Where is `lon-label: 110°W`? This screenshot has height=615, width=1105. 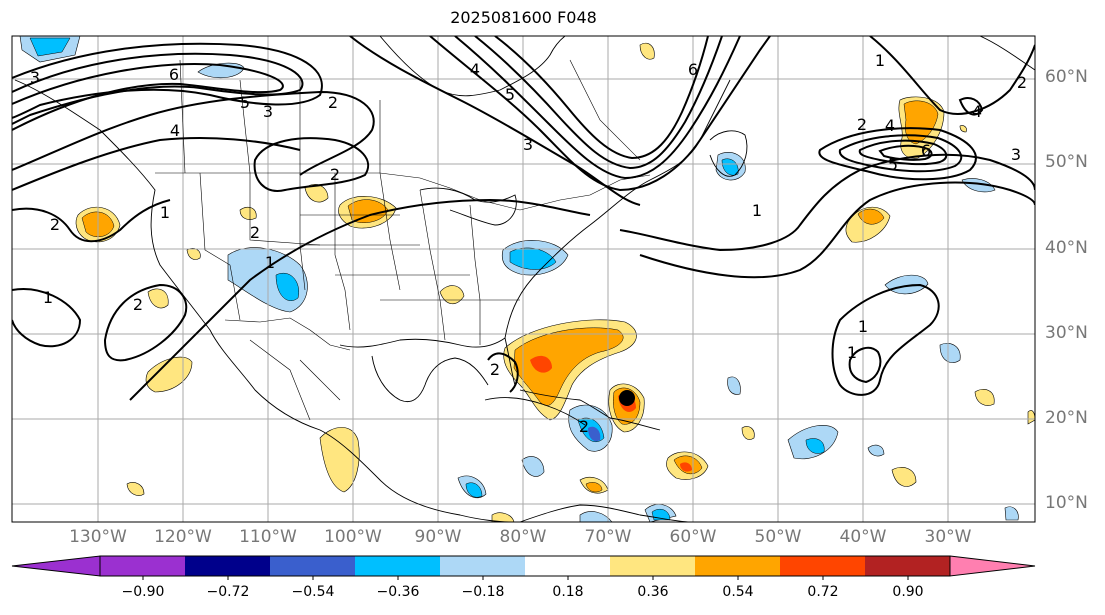 lon-label: 110°W is located at coordinates (268, 537).